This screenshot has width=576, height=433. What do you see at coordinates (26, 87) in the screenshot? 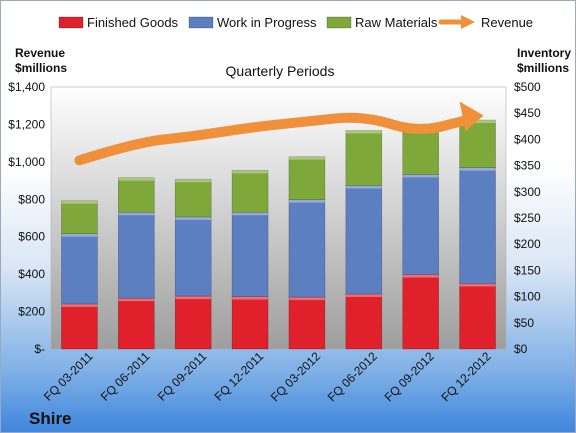
I see `left-tick-label: $1,400` at bounding box center [26, 87].